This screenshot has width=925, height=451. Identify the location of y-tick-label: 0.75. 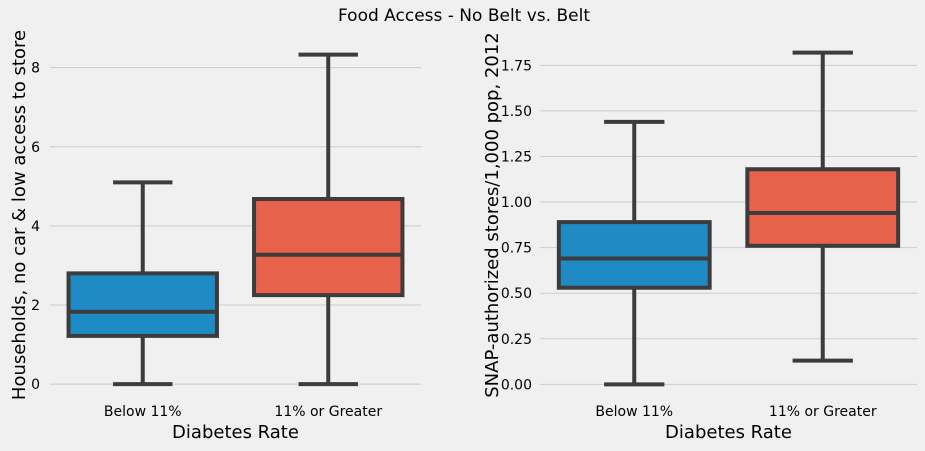
(516, 249).